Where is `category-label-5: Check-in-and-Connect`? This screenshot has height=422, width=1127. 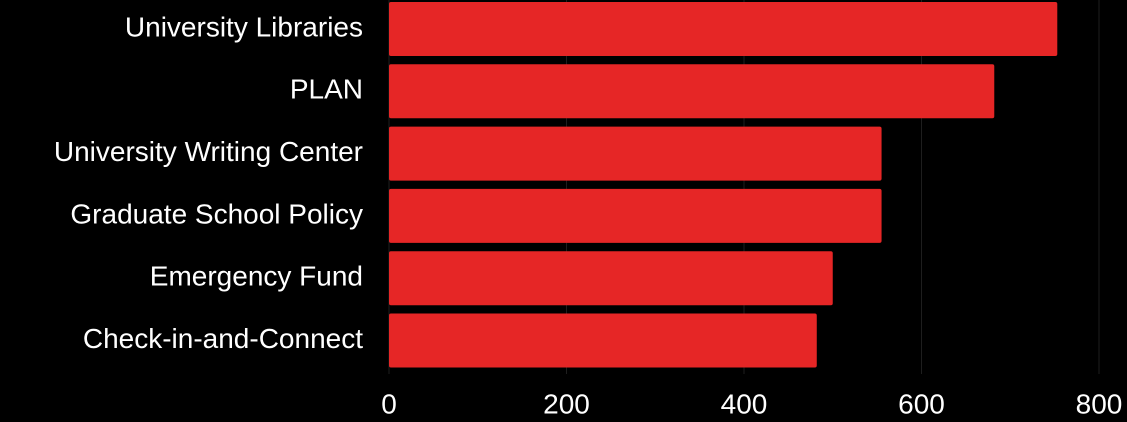 category-label-5: Check-in-and-Connect is located at coordinates (223, 338).